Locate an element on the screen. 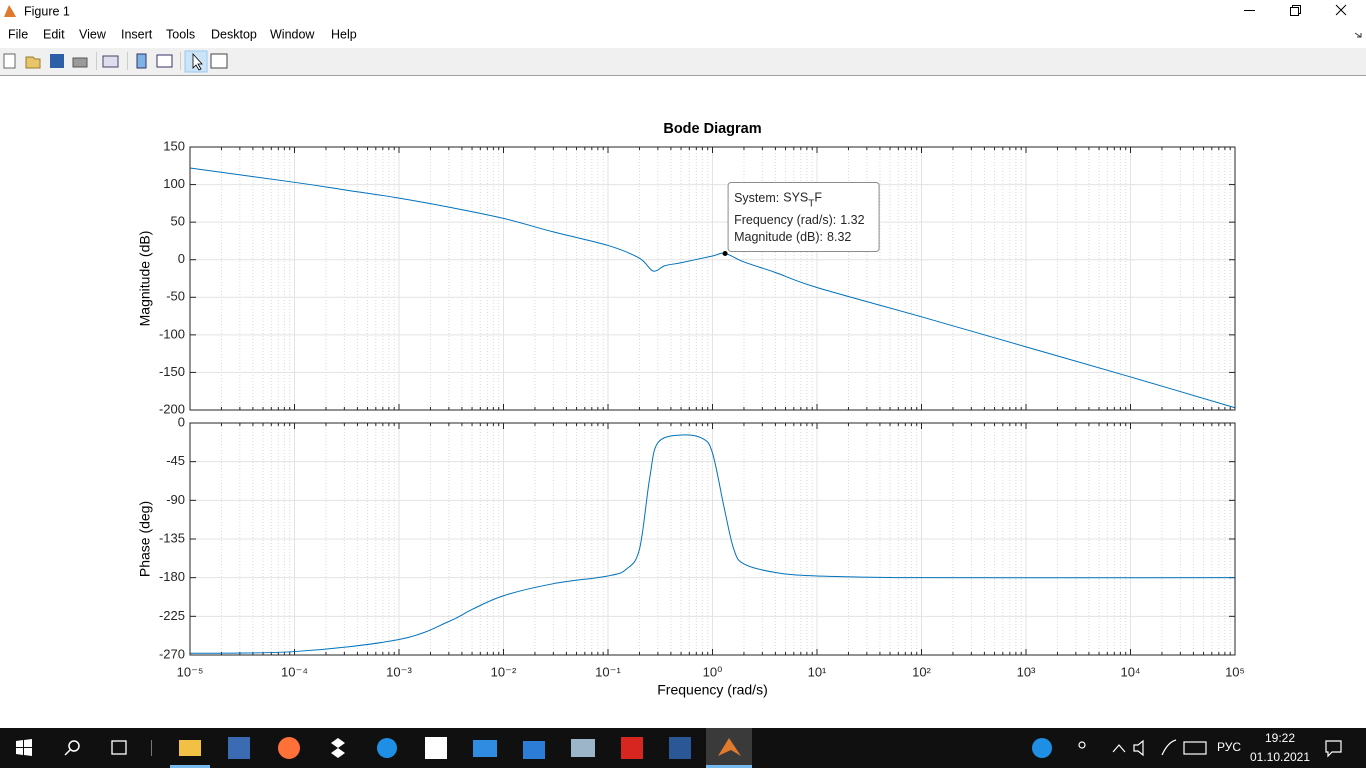 This screenshot has width=1366, height=768. datatip-value: 8.32 is located at coordinates (839, 237).